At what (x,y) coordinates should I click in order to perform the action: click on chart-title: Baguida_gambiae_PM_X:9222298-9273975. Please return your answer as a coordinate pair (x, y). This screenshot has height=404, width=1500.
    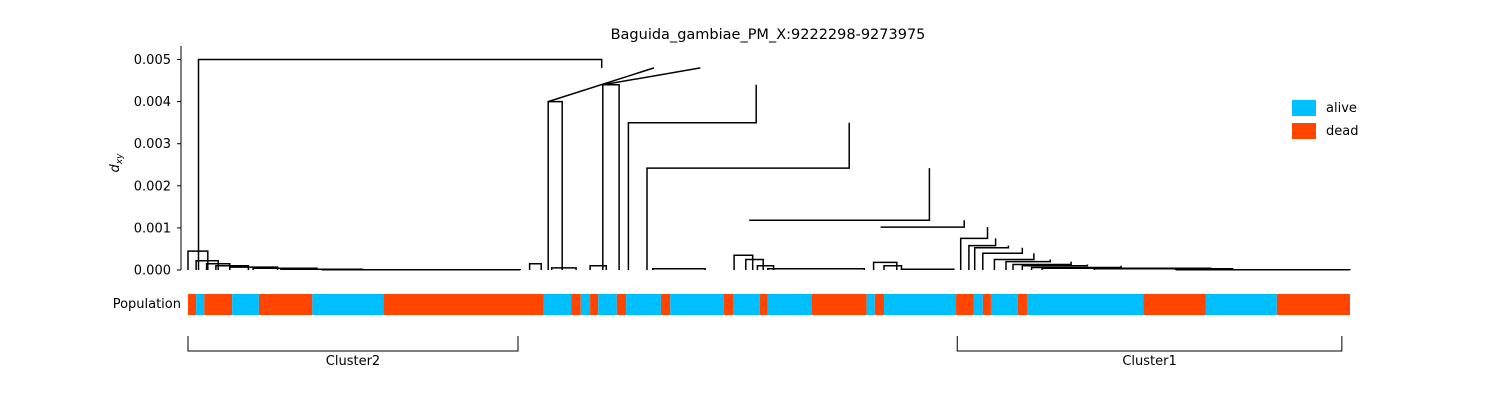
    Looking at the image, I should click on (768, 35).